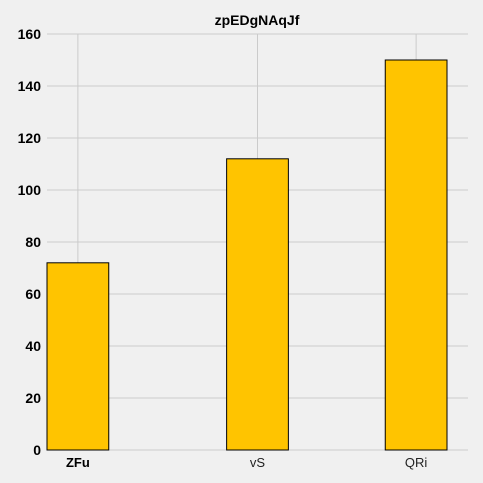  Describe the element at coordinates (33, 294) in the screenshot. I see `y-tick-label: 60` at that location.